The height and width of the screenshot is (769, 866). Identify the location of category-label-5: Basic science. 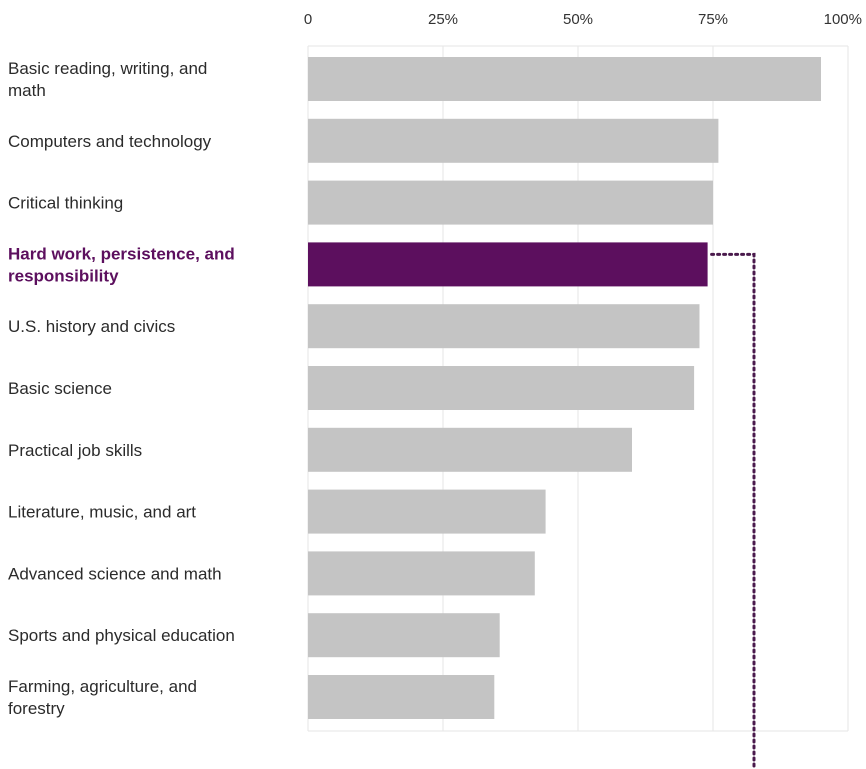
(60, 388).